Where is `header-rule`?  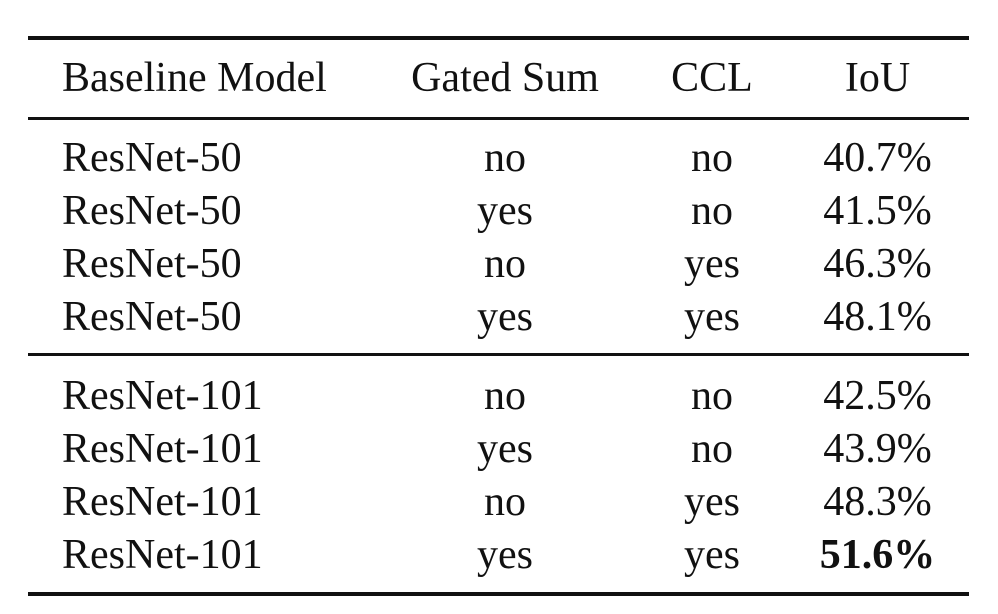 header-rule is located at coordinates (498, 118).